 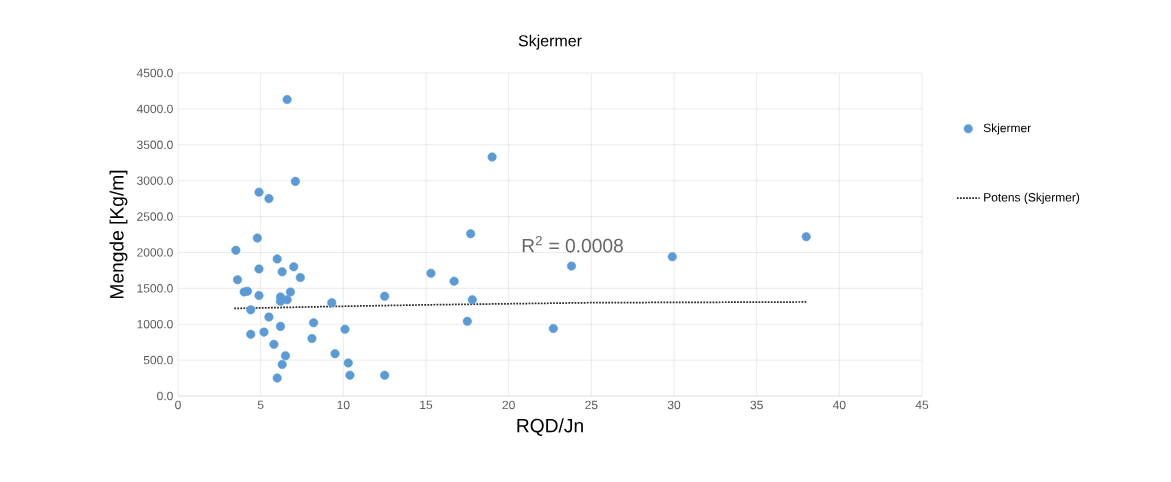 What do you see at coordinates (343, 405) in the screenshot?
I see `x-tick-label: 10` at bounding box center [343, 405].